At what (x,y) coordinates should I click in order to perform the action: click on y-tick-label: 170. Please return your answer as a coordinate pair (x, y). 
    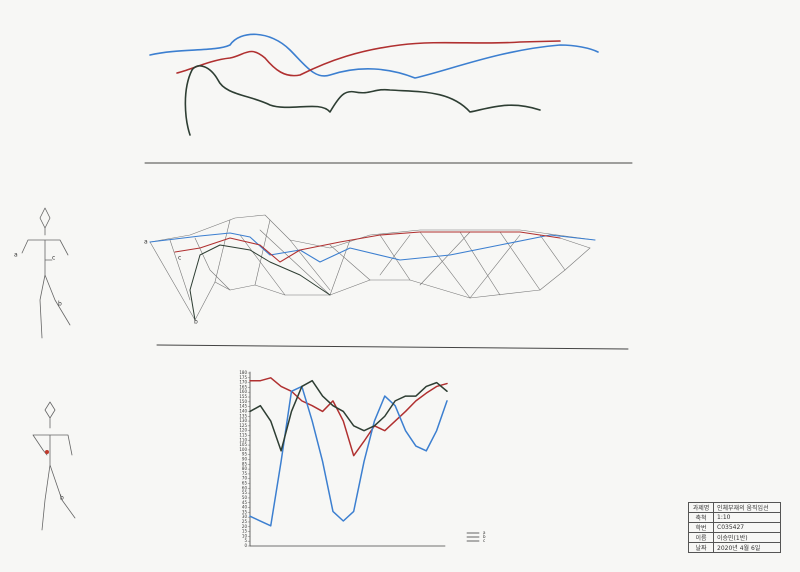
    Looking at the image, I should click on (243, 382).